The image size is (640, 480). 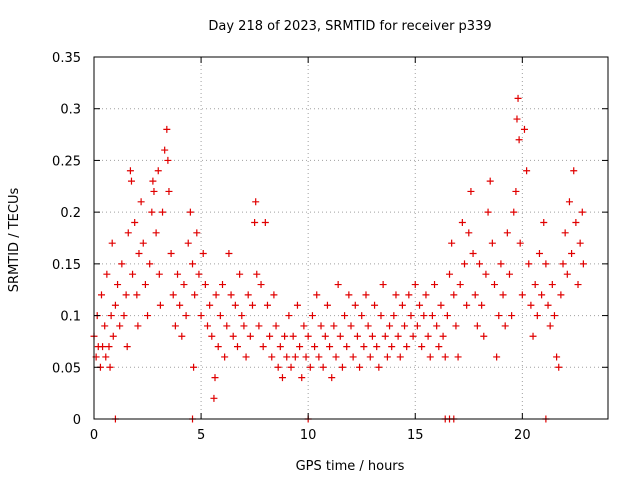 What do you see at coordinates (70, 110) in the screenshot?
I see `y-tick-label: 0.3` at bounding box center [70, 110].